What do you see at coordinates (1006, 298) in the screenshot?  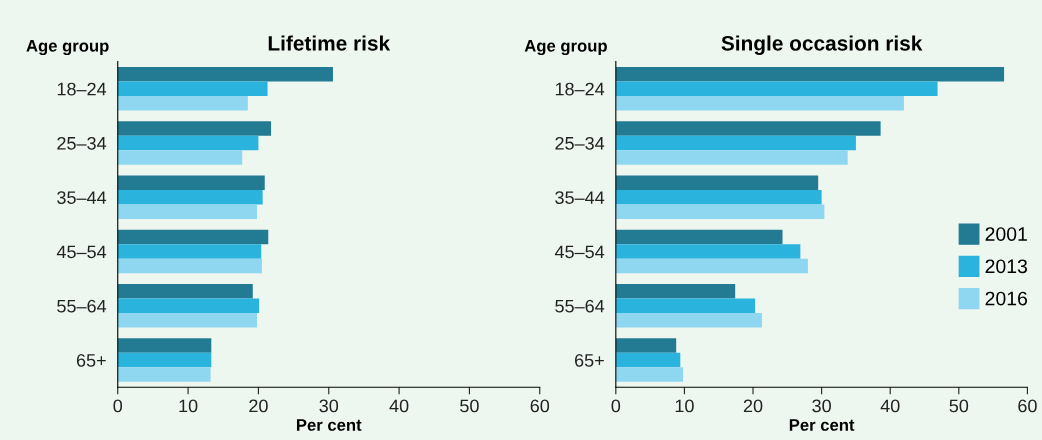 I see `legend-label: 2016` at bounding box center [1006, 298].